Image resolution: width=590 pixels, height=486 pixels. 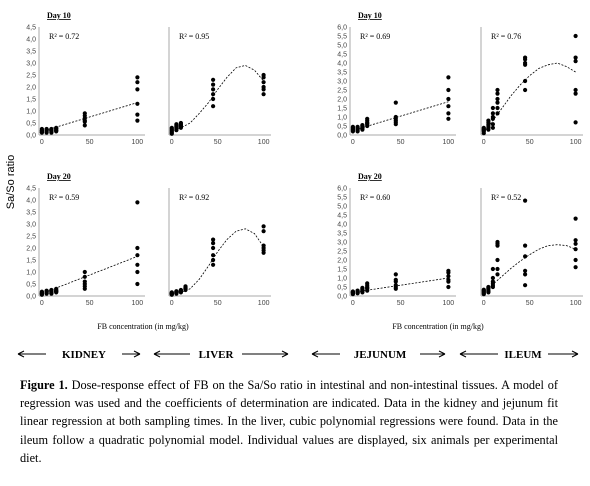 What do you see at coordinates (31, 297) in the screenshot?
I see `y-tick-label: 0,0` at bounding box center [31, 297].